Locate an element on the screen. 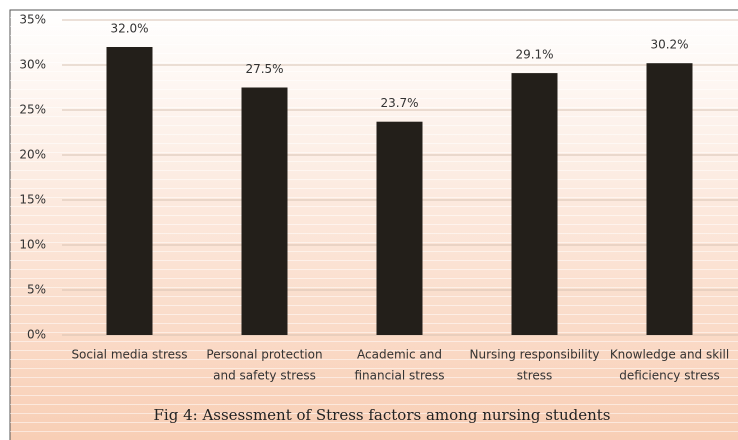  x-tick-label: stress is located at coordinates (535, 376).